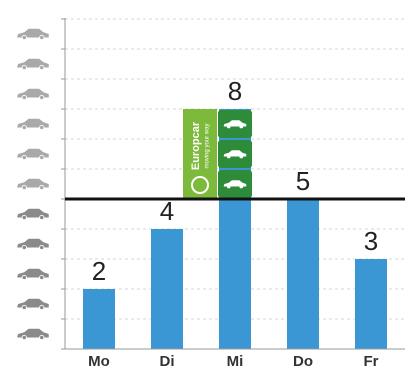  I want to click on brand-bg, so click(200, 154).